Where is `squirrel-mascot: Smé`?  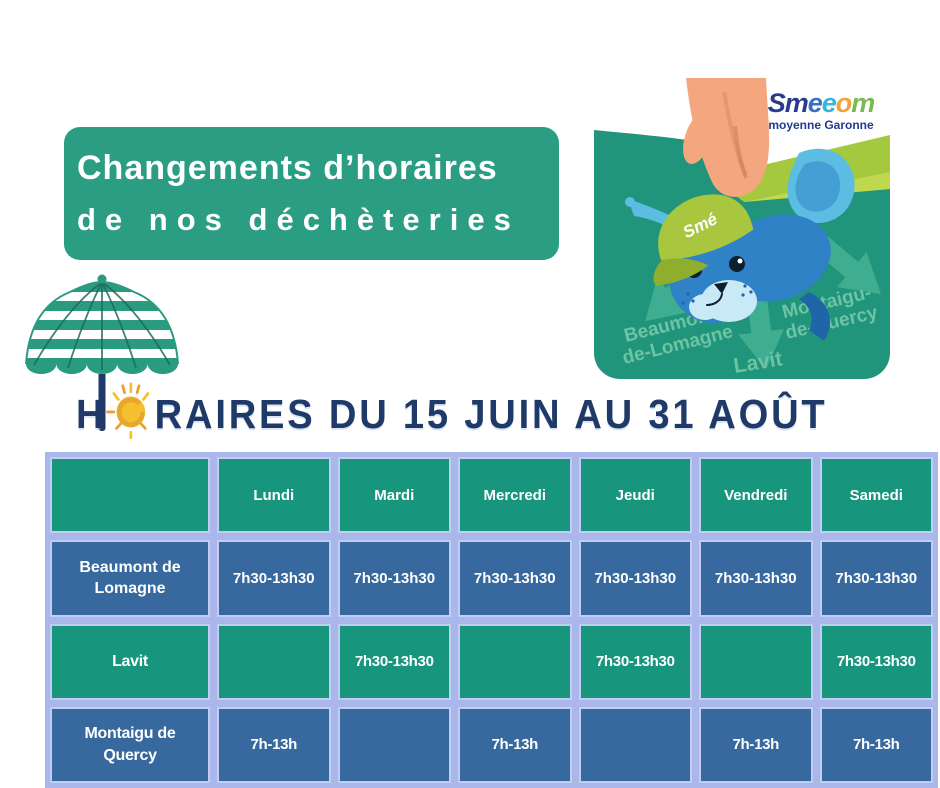 squirrel-mascot: Smé is located at coordinates (740, 209).